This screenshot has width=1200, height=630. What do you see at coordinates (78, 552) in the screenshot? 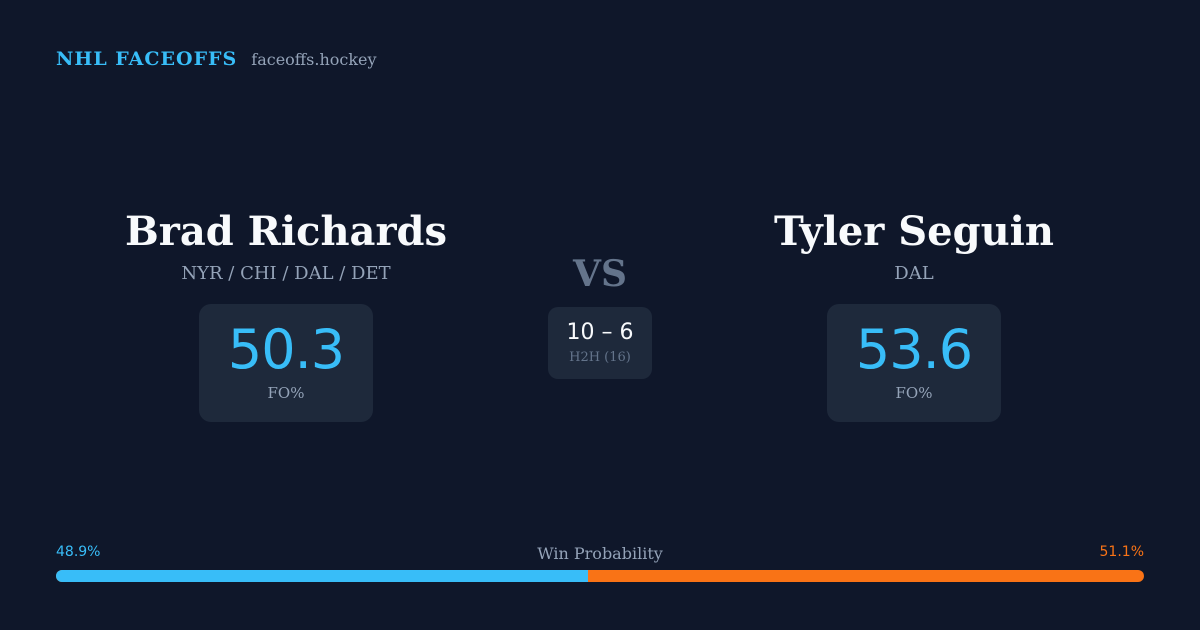
I see `win-probability-left: 48.9%` at bounding box center [78, 552].